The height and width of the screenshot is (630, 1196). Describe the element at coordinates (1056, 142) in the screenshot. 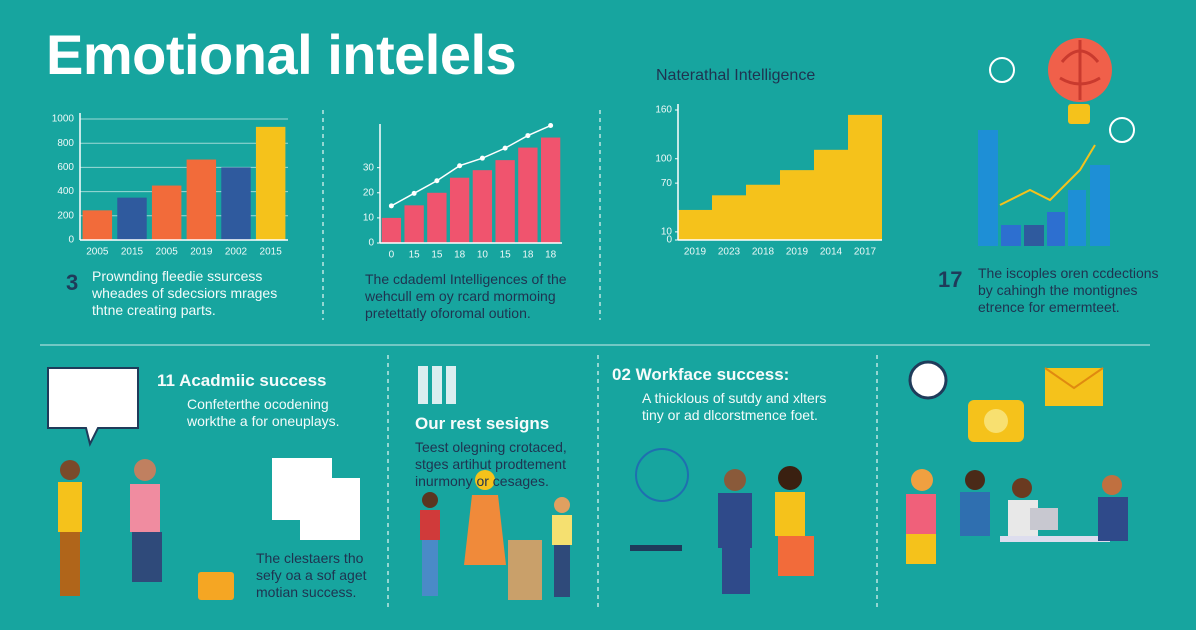

I see `decorative-chart` at that location.